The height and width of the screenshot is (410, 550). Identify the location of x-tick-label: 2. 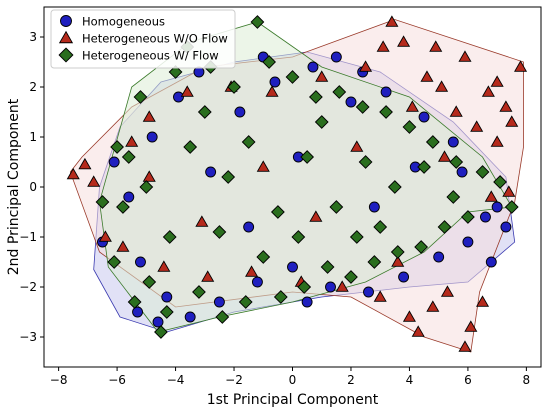
(351, 380).